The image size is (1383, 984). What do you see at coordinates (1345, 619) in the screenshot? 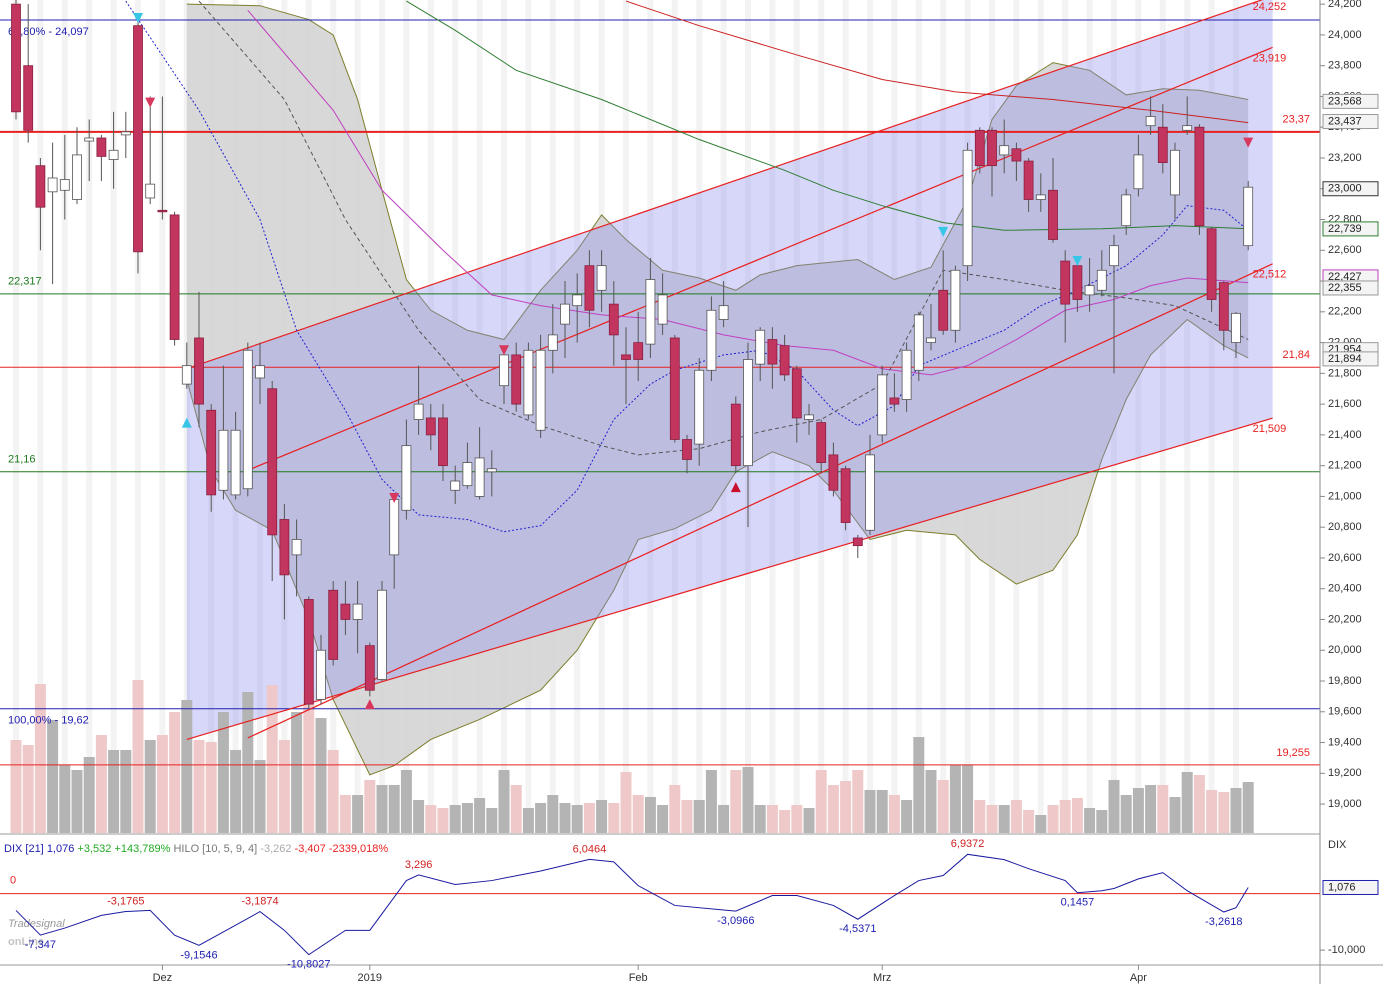
I see `y-tick-label: 20,200` at bounding box center [1345, 619].